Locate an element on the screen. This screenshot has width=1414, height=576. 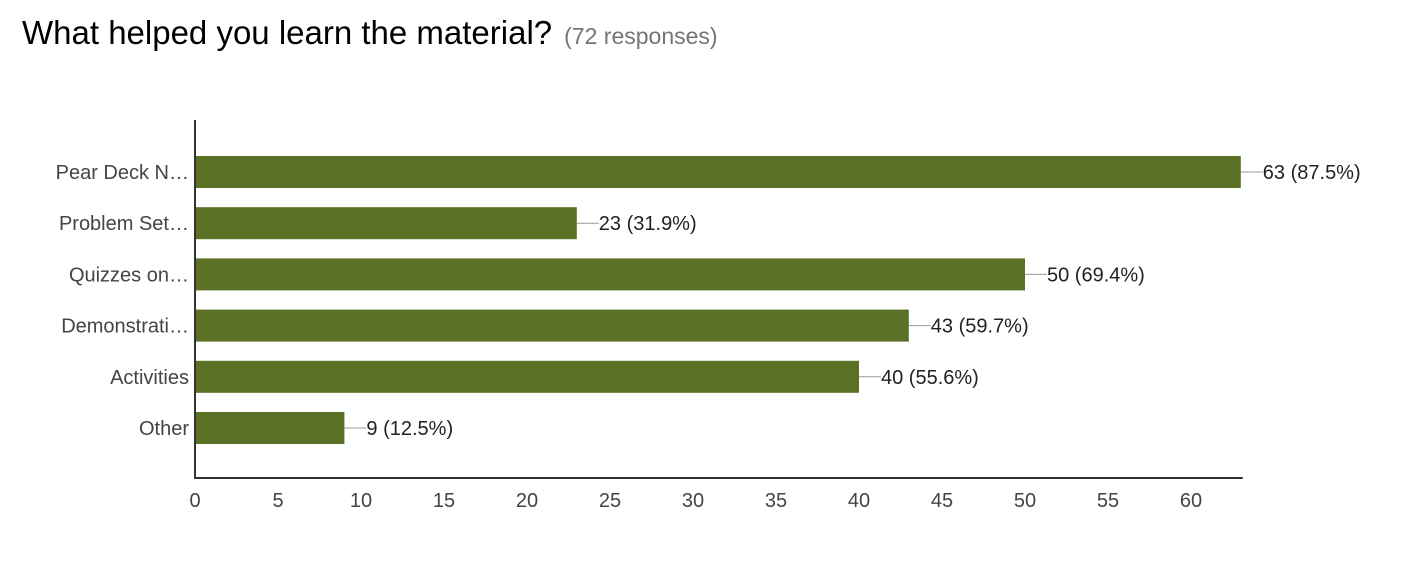
x-tick-label: 20 is located at coordinates (527, 501).